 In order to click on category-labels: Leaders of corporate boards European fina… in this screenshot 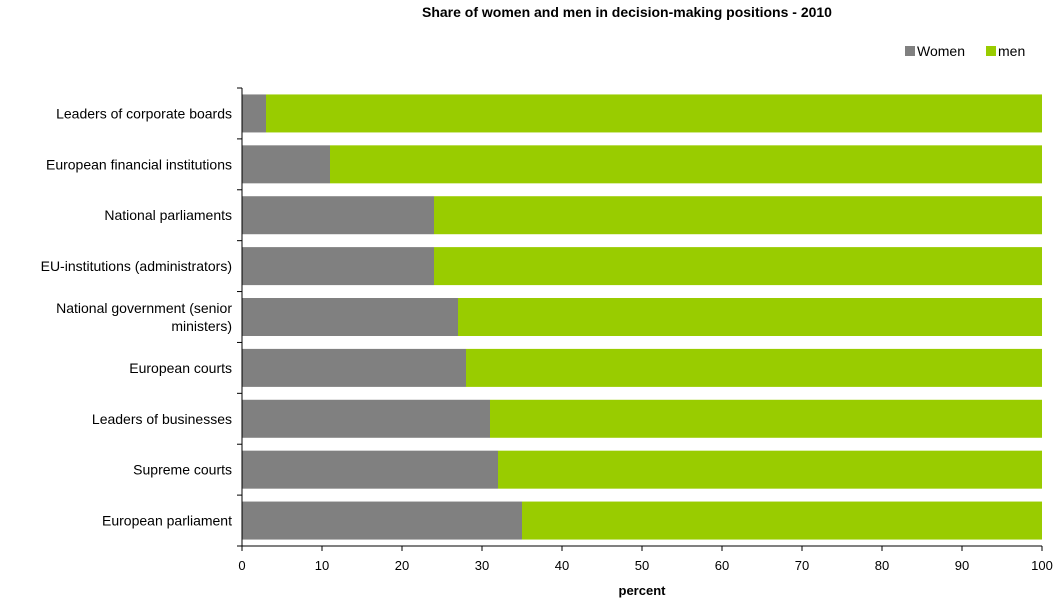, I will do `click(137, 316)`.